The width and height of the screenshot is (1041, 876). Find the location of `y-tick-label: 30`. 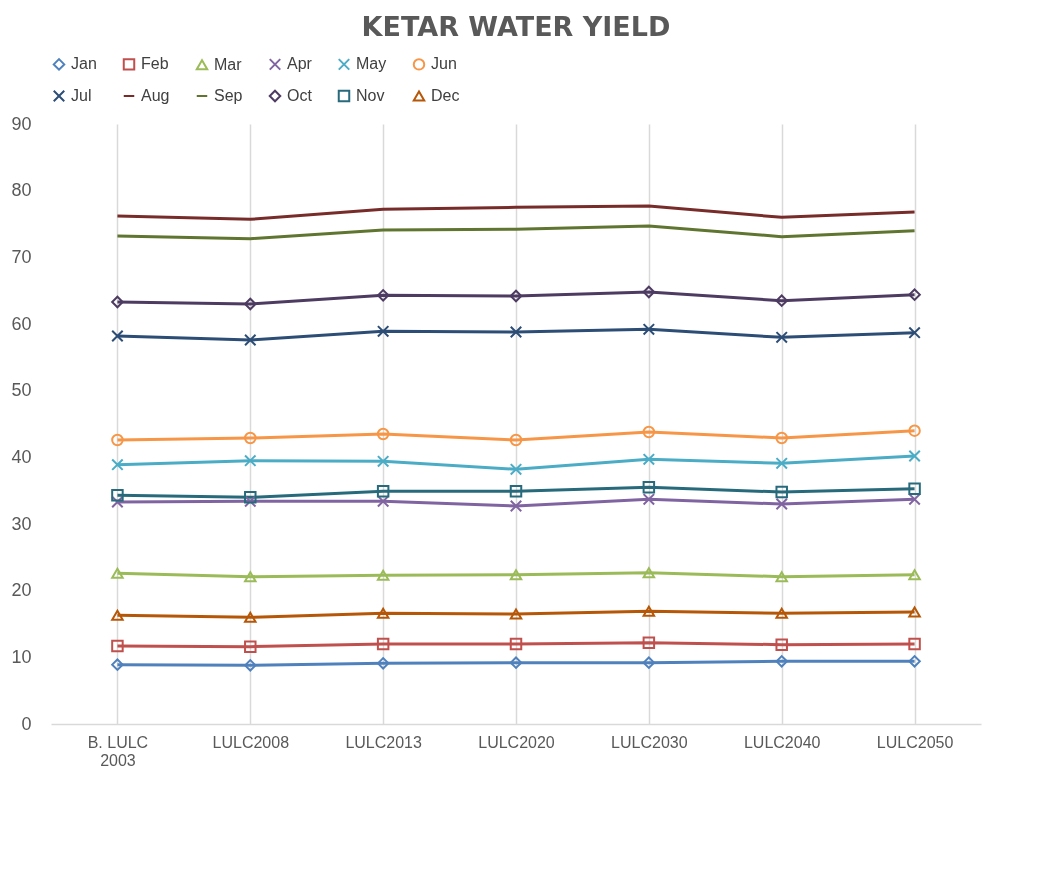

y-tick-label: 30 is located at coordinates (21, 523).